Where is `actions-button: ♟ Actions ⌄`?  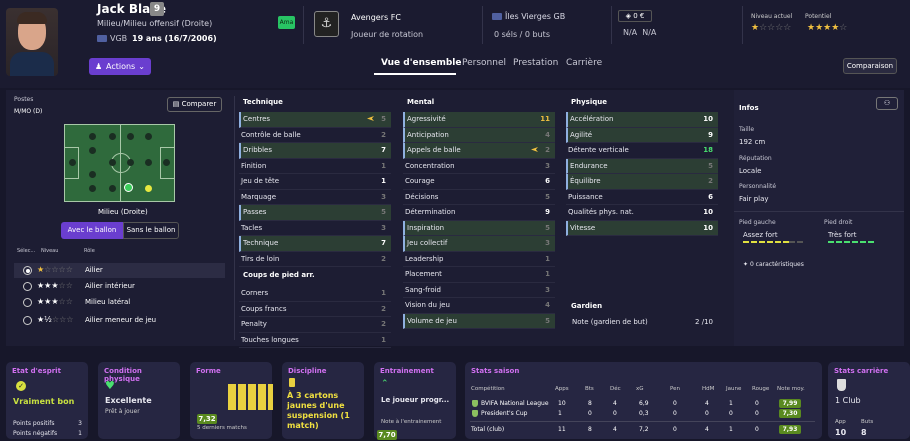 actions-button: ♟ Actions ⌄ is located at coordinates (120, 66).